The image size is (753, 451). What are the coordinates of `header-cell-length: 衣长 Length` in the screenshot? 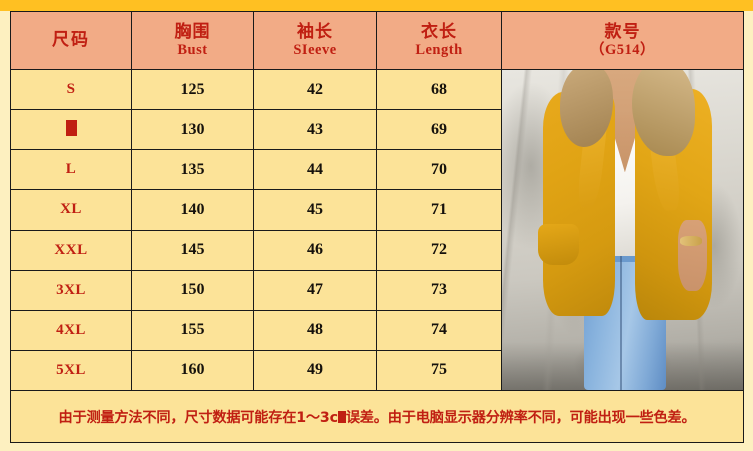 It's located at (439, 40).